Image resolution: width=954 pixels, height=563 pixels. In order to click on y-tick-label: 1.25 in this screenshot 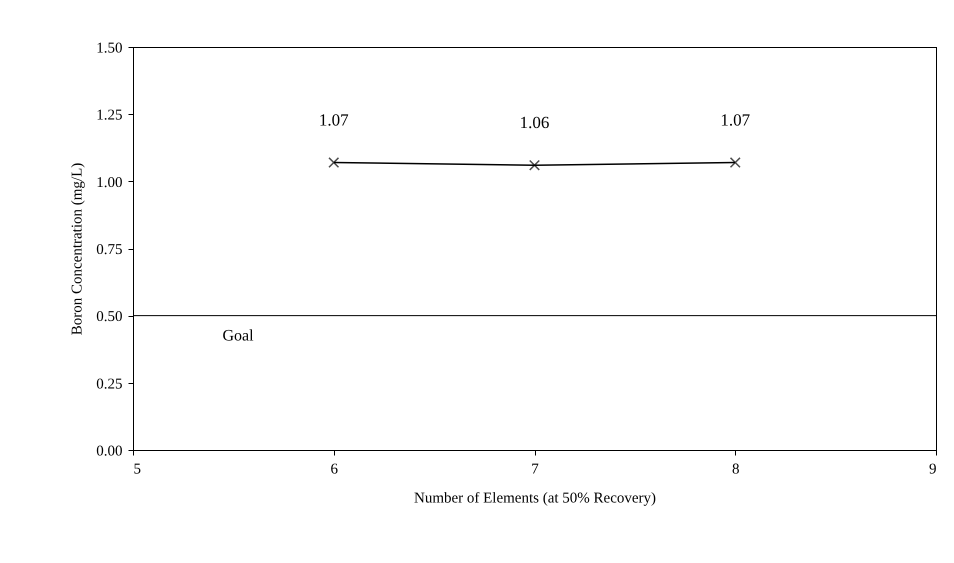, I will do `click(109, 116)`.